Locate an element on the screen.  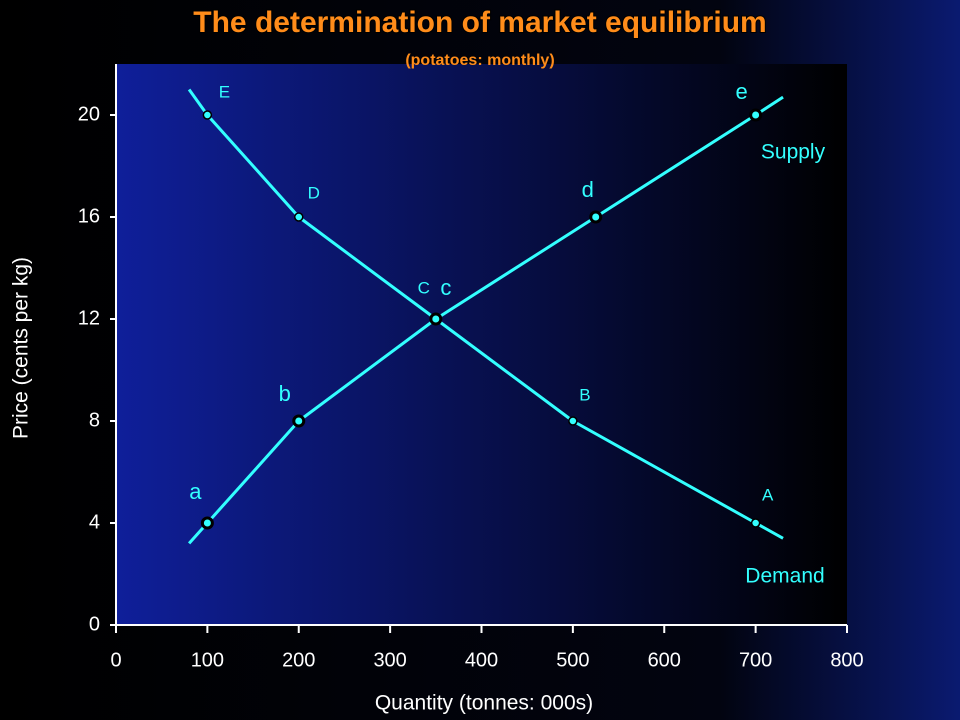
point-label: D is located at coordinates (314, 192).